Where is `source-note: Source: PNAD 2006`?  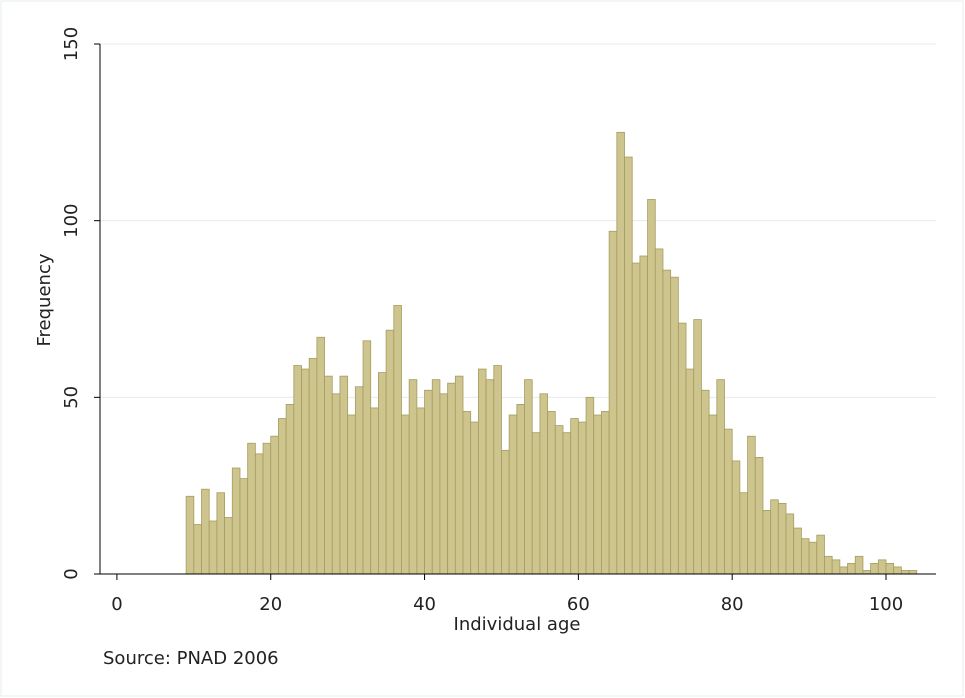 source-note: Source: PNAD 2006 is located at coordinates (191, 658).